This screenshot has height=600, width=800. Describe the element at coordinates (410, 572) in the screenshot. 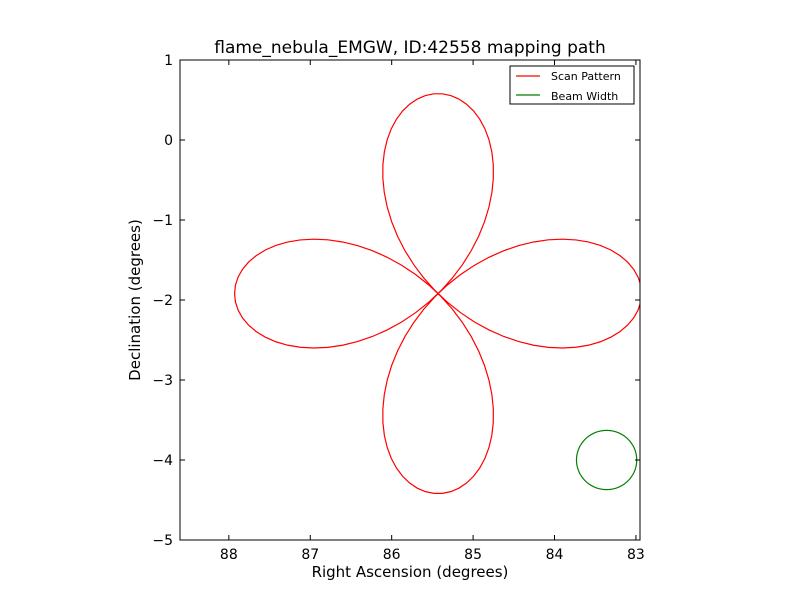

I see `x-axis-label: Right Ascension (degrees)` at that location.